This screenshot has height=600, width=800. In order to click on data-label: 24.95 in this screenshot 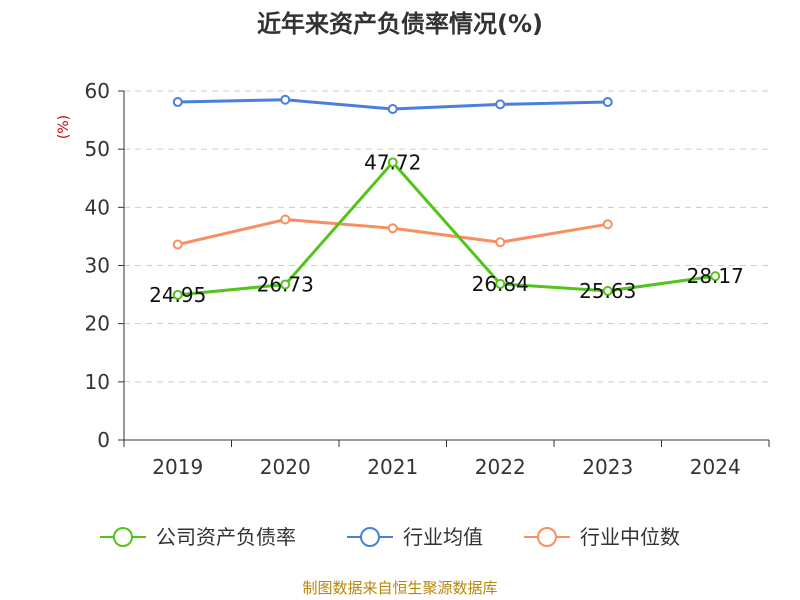, I will do `click(177, 295)`.